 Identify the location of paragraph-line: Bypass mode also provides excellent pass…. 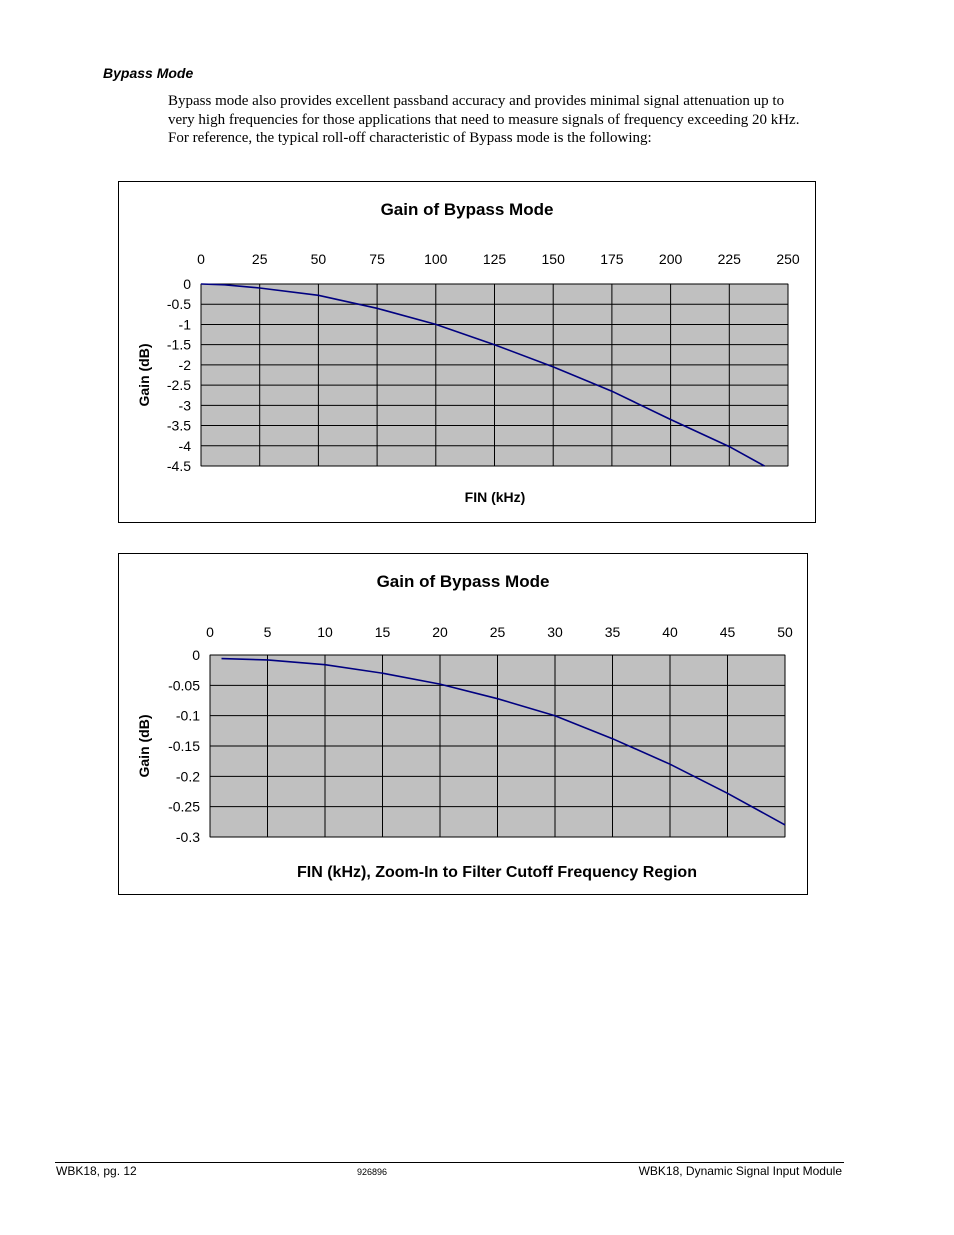
(476, 101).